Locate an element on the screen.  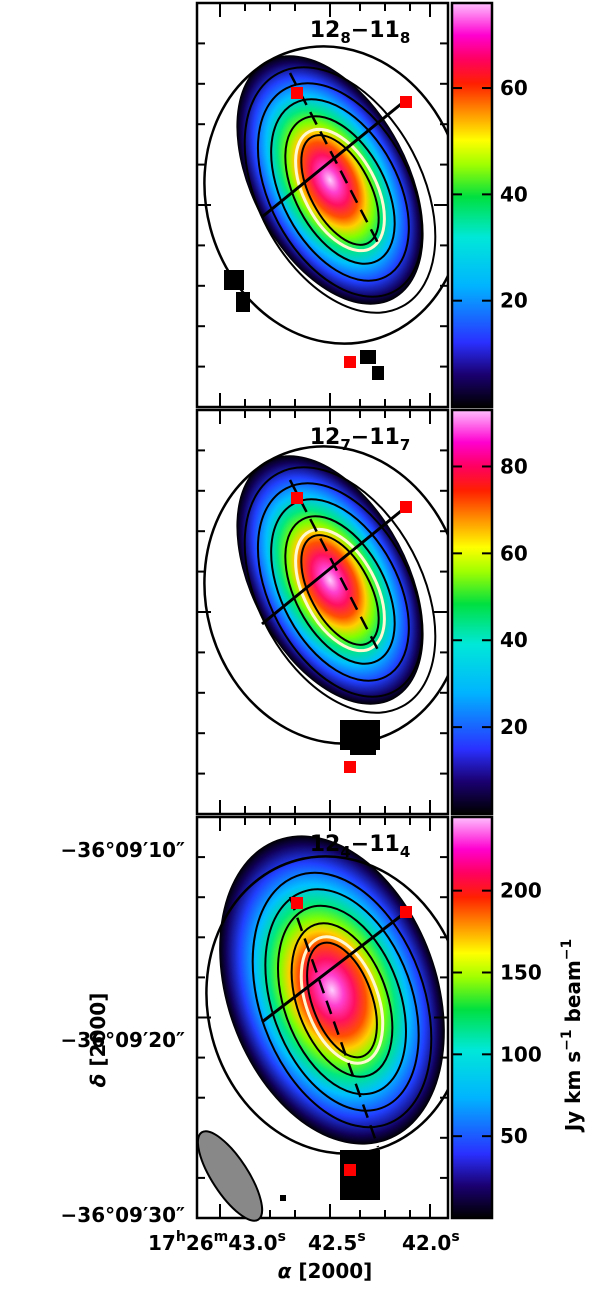
y-tick-label: −36°09′10″ is located at coordinates (123, 850).